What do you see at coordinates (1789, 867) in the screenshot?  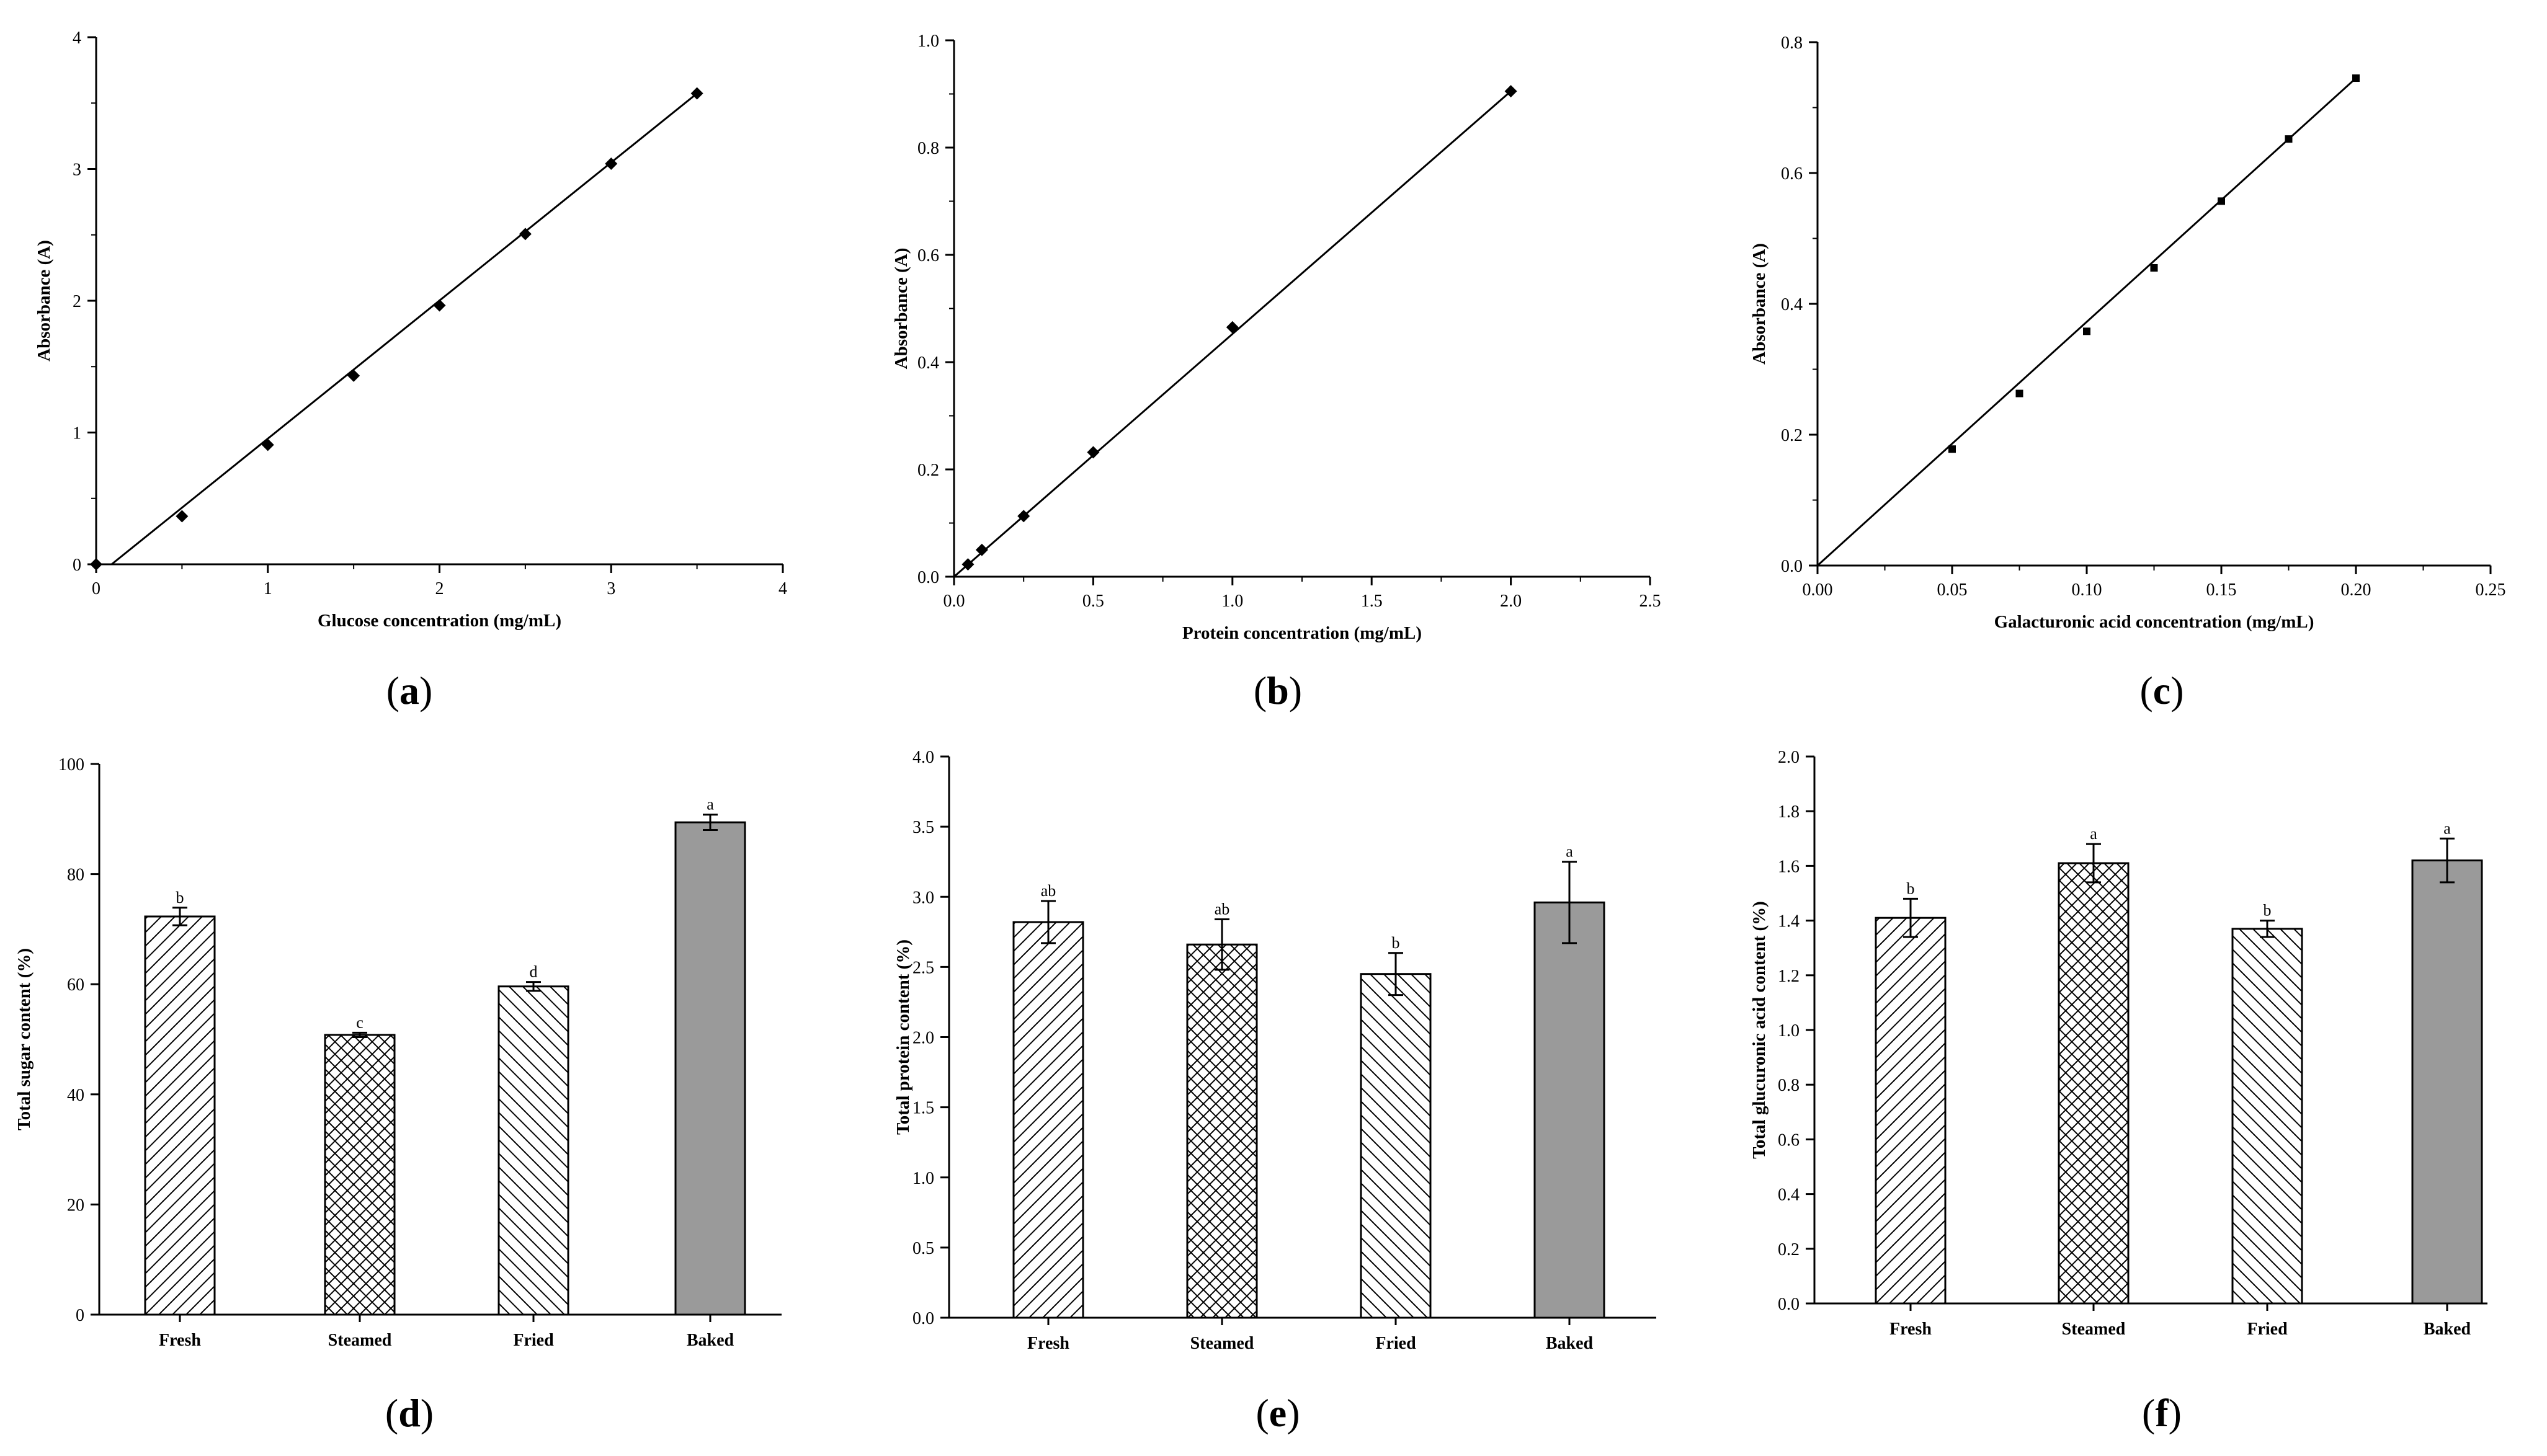 I see `y-tick-label: 1.6` at bounding box center [1789, 867].